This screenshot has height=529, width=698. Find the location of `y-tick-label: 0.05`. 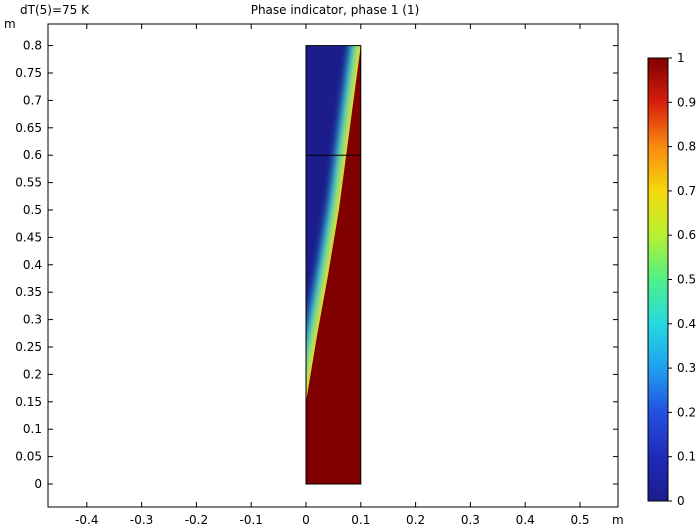

y-tick-label: 0.05 is located at coordinates (28, 457).